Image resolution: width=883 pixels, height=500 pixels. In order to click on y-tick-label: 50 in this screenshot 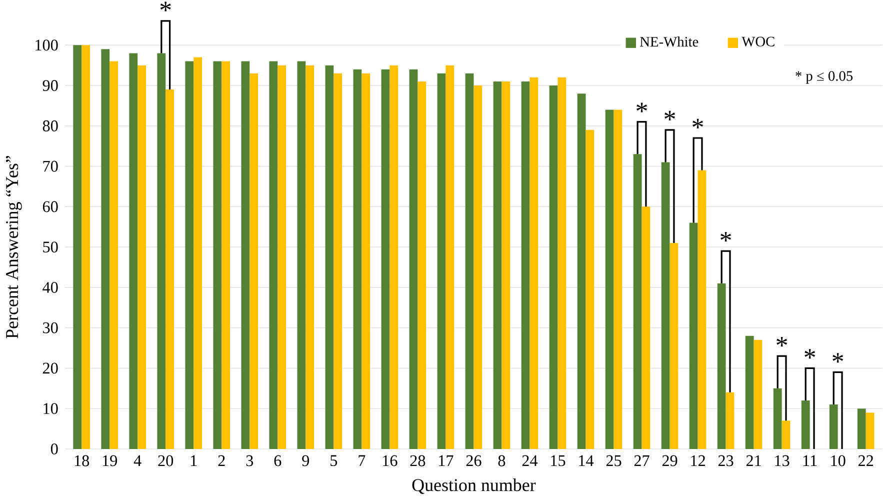, I will do `click(50, 247)`.